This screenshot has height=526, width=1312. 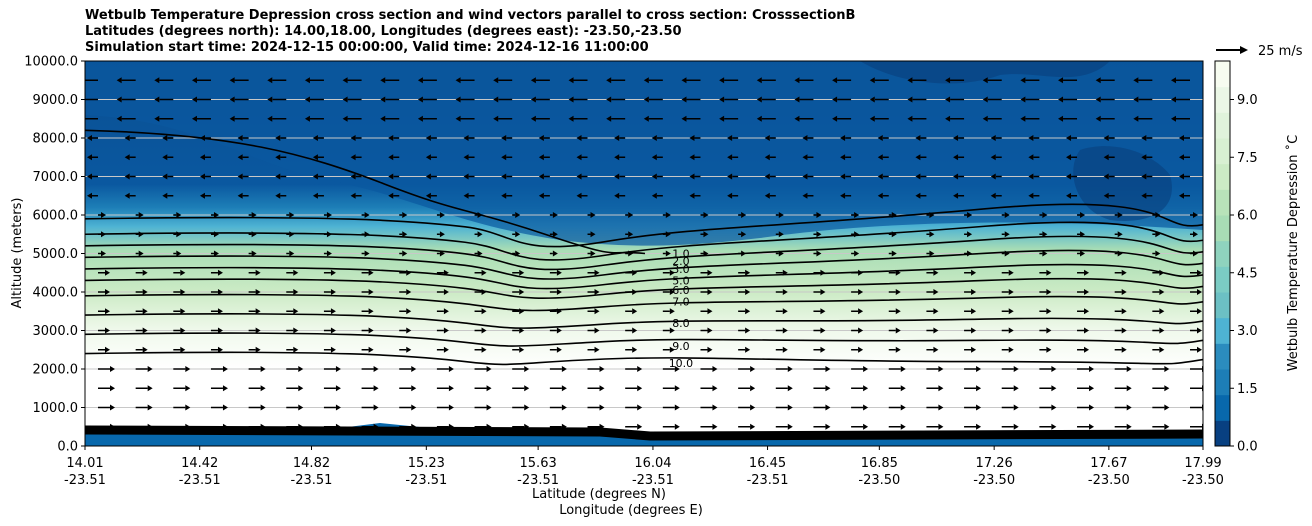 I want to click on x-tick-label-lon: -23.50, so click(x=994, y=480).